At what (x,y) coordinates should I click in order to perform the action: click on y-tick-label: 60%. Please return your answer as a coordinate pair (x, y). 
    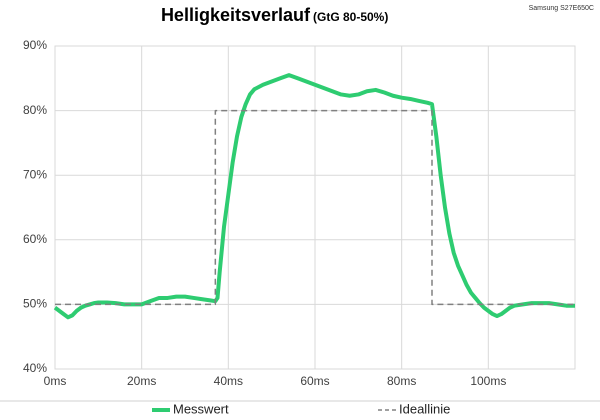
    Looking at the image, I should click on (35, 239).